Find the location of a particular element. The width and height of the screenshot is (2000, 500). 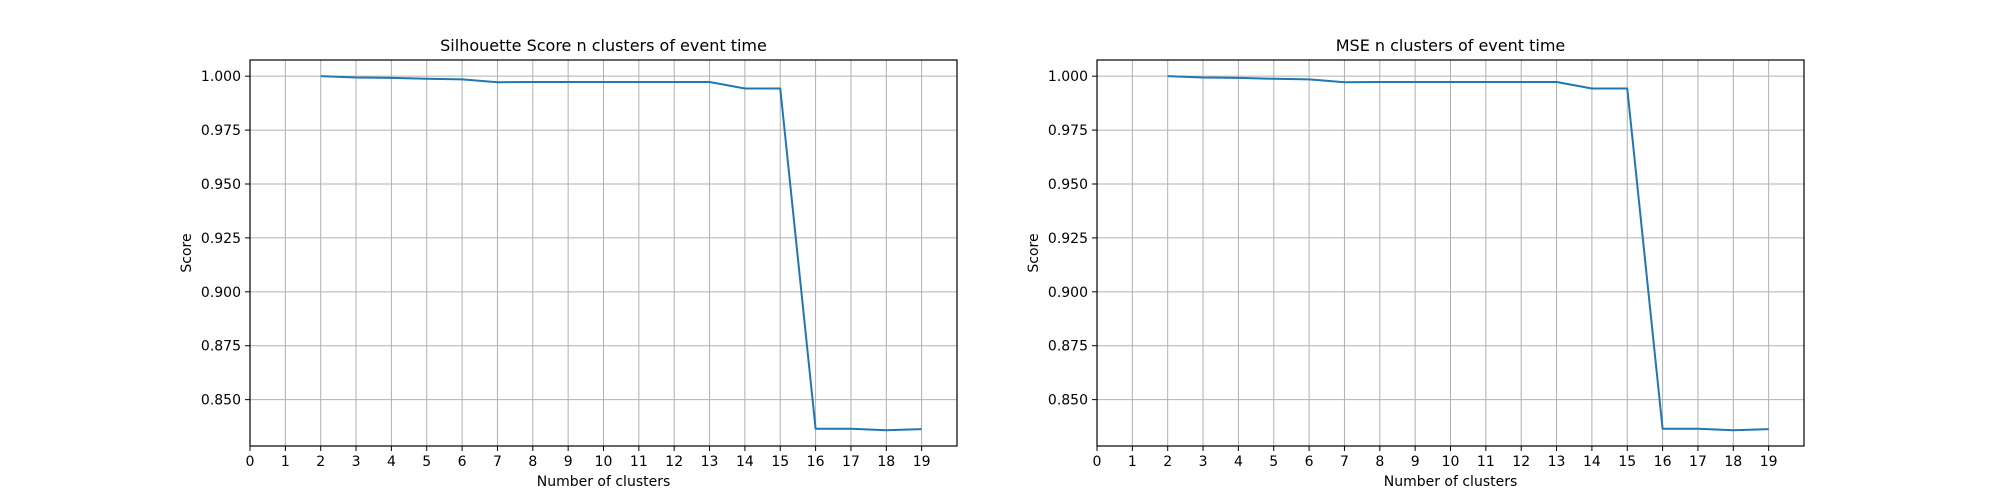

chart-title: MSE n clusters of event time is located at coordinates (1451, 45).